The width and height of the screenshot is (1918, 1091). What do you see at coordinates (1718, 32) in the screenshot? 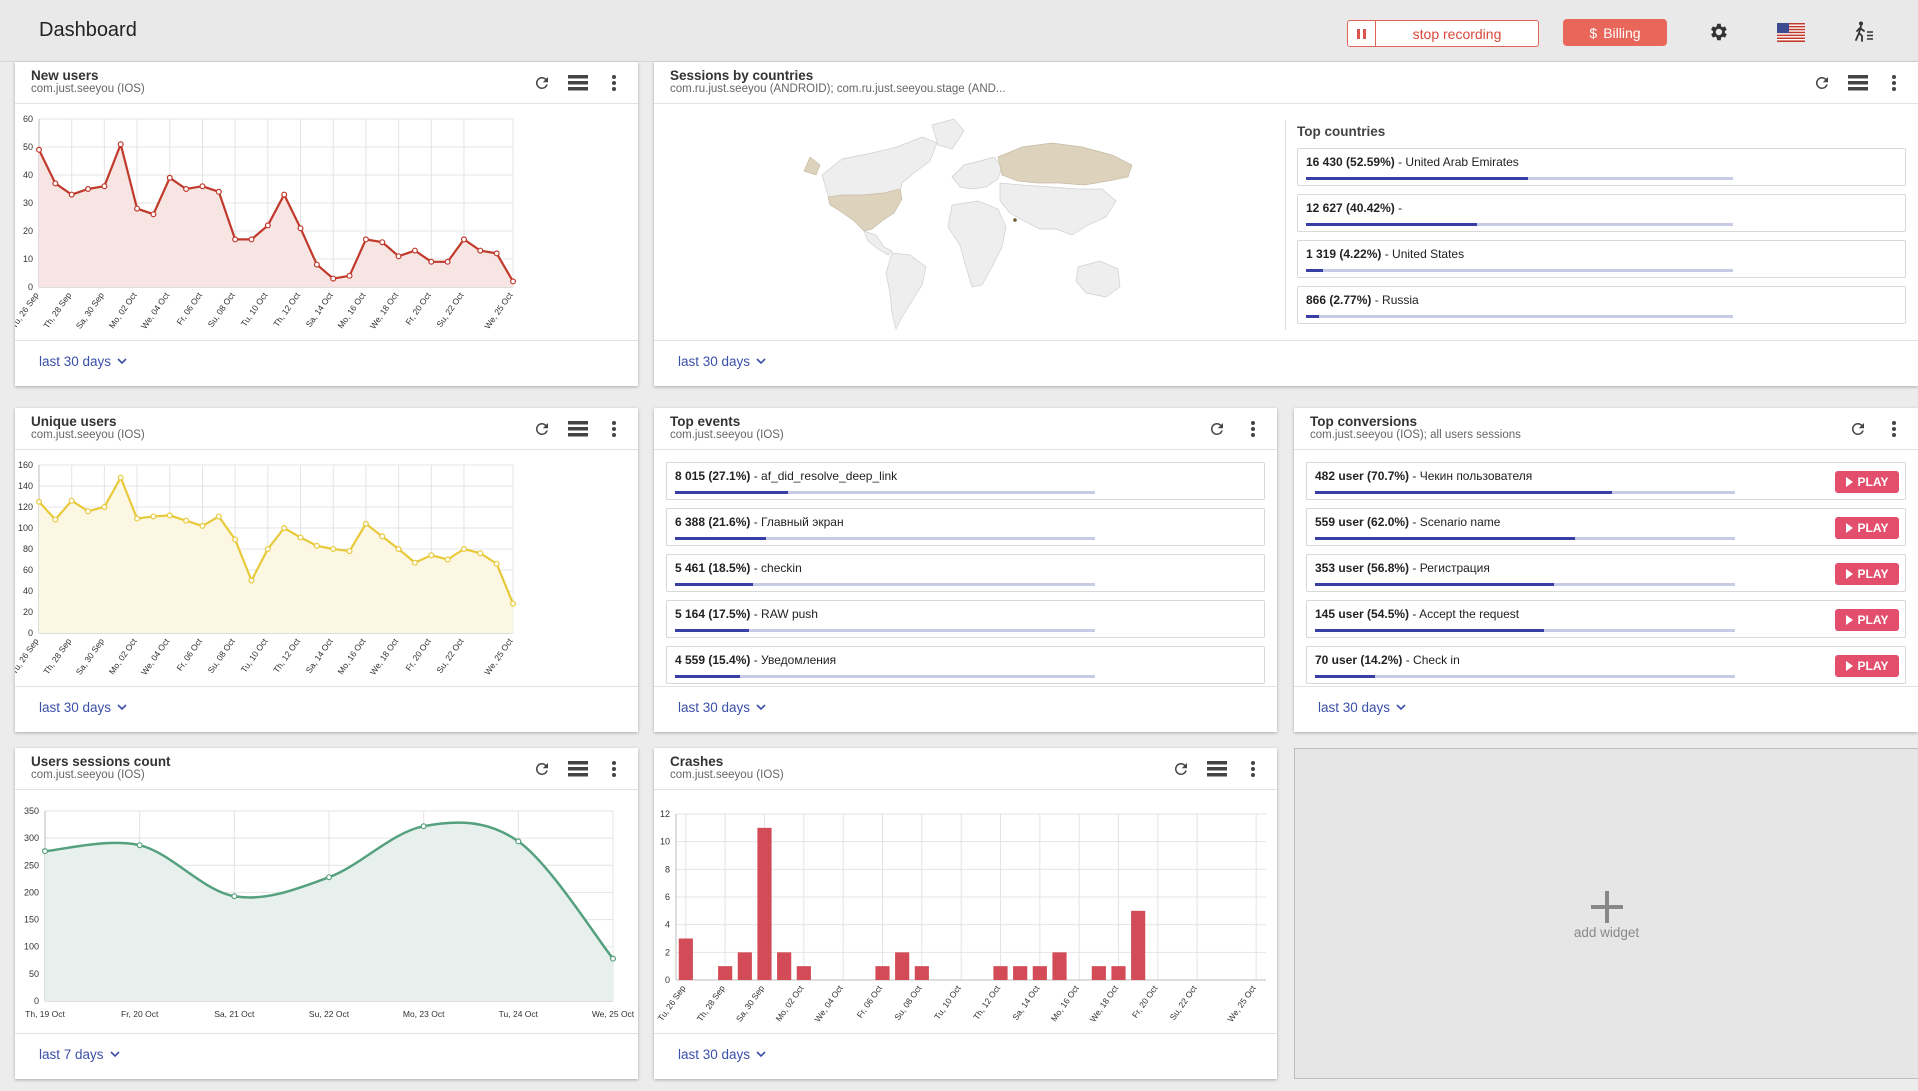
I see `gear-icon` at bounding box center [1718, 32].